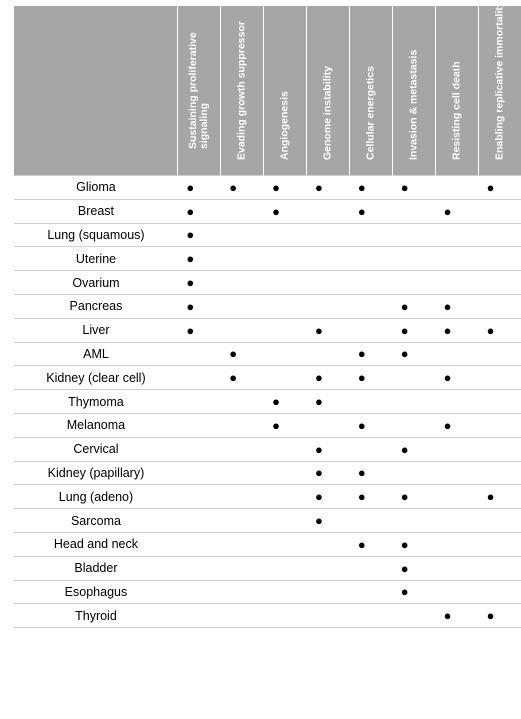  What do you see at coordinates (267, 544) in the screenshot?
I see `table-row: Head and neck ● ●` at bounding box center [267, 544].